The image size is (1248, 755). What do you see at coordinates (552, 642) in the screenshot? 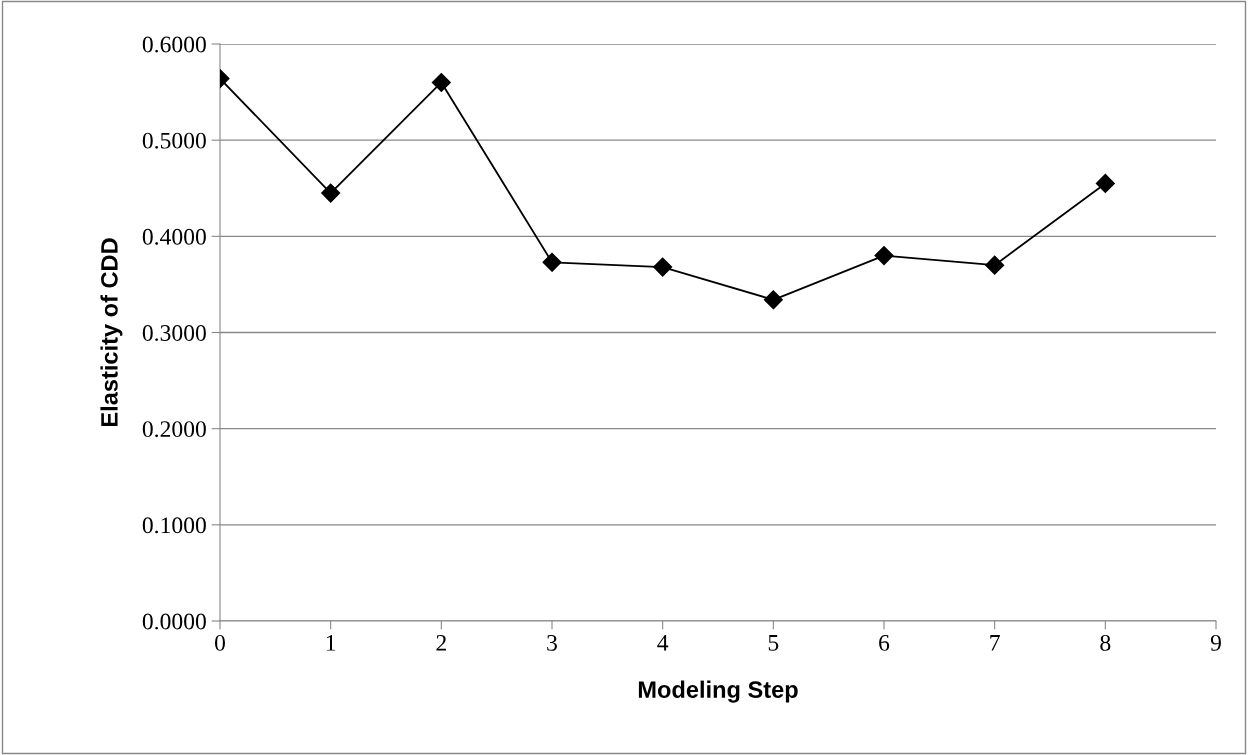
I see `x-tick-label: 3` at bounding box center [552, 642].